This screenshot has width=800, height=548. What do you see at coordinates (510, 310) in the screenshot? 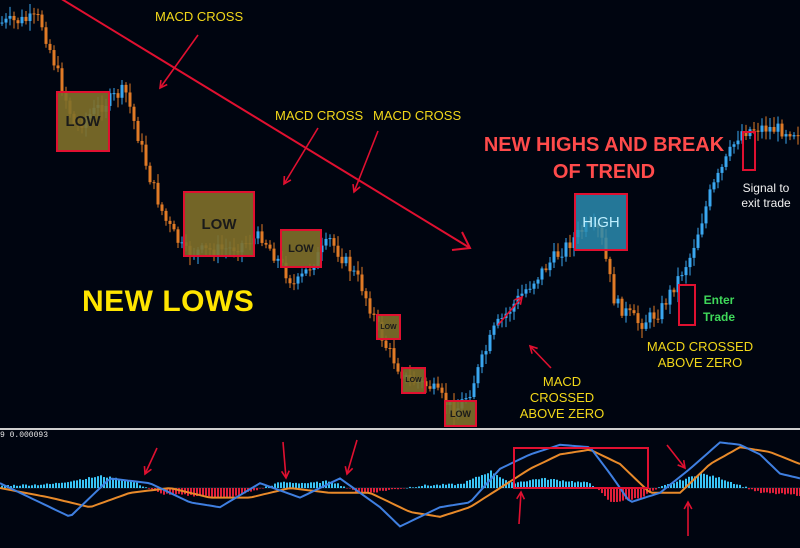
I see `arrow-uptrend` at bounding box center [510, 310].